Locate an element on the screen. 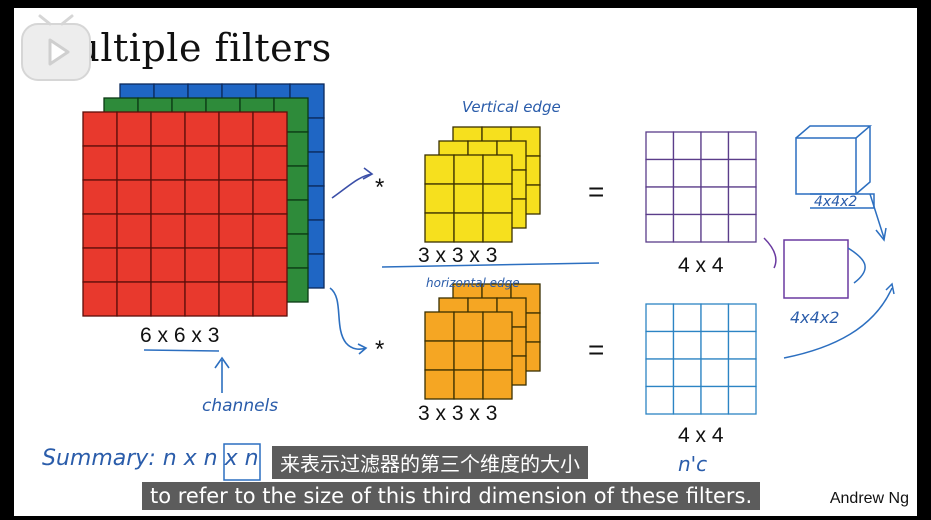 This screenshot has height=520, width=931. bilibili-tv-icon is located at coordinates (56, 50).